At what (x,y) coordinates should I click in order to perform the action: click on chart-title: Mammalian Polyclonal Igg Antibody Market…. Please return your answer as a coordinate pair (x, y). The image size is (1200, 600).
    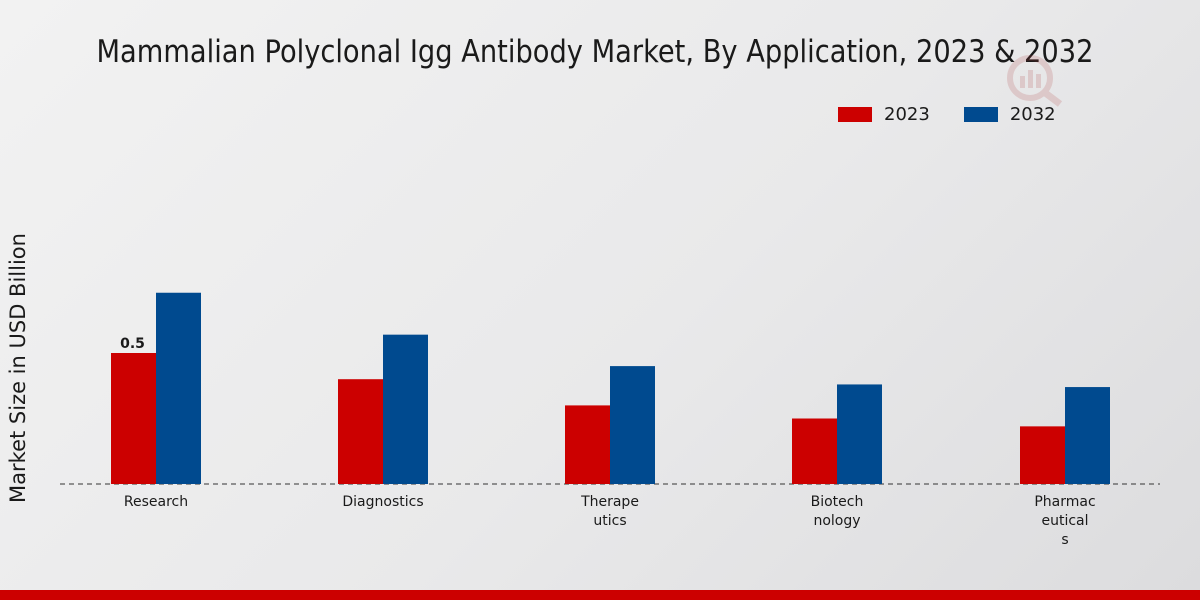
    Looking at the image, I should click on (595, 52).